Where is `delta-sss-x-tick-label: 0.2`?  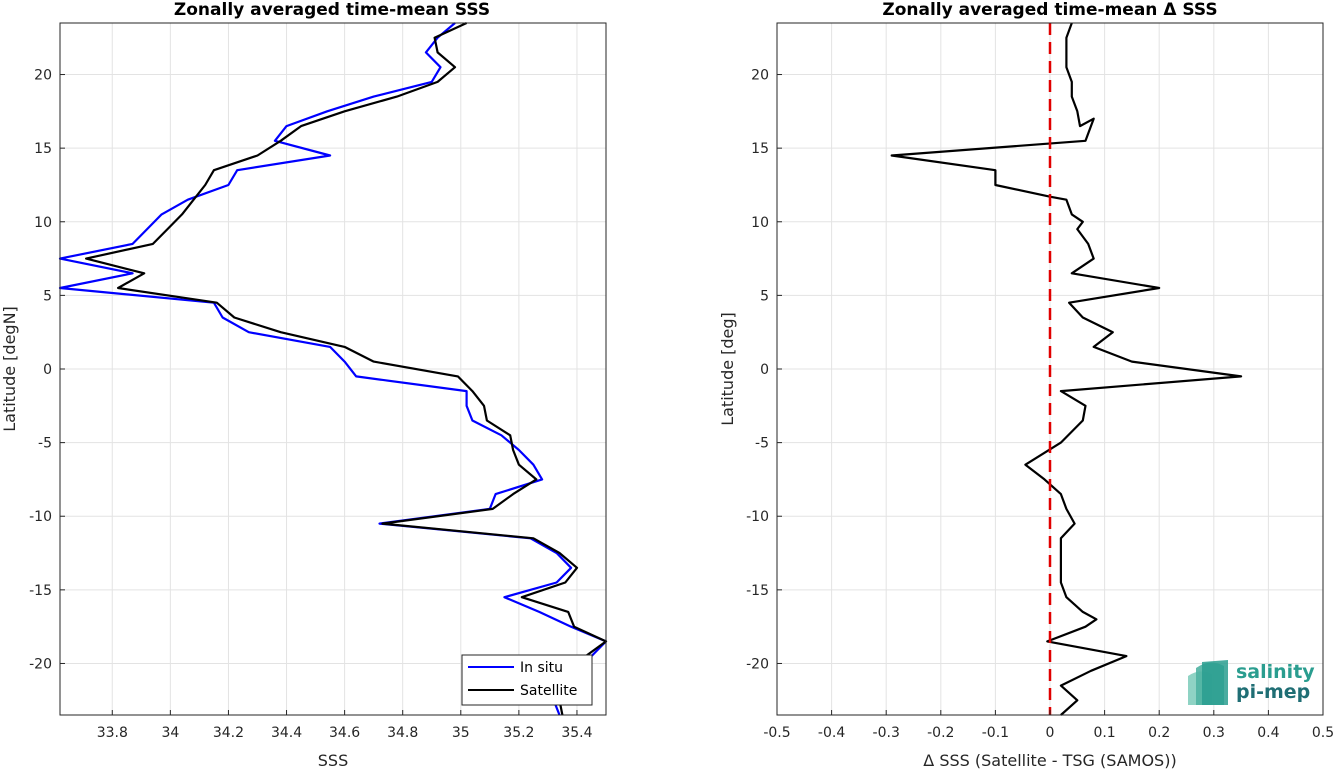
delta-sss-x-tick-label: 0.2 is located at coordinates (1159, 733).